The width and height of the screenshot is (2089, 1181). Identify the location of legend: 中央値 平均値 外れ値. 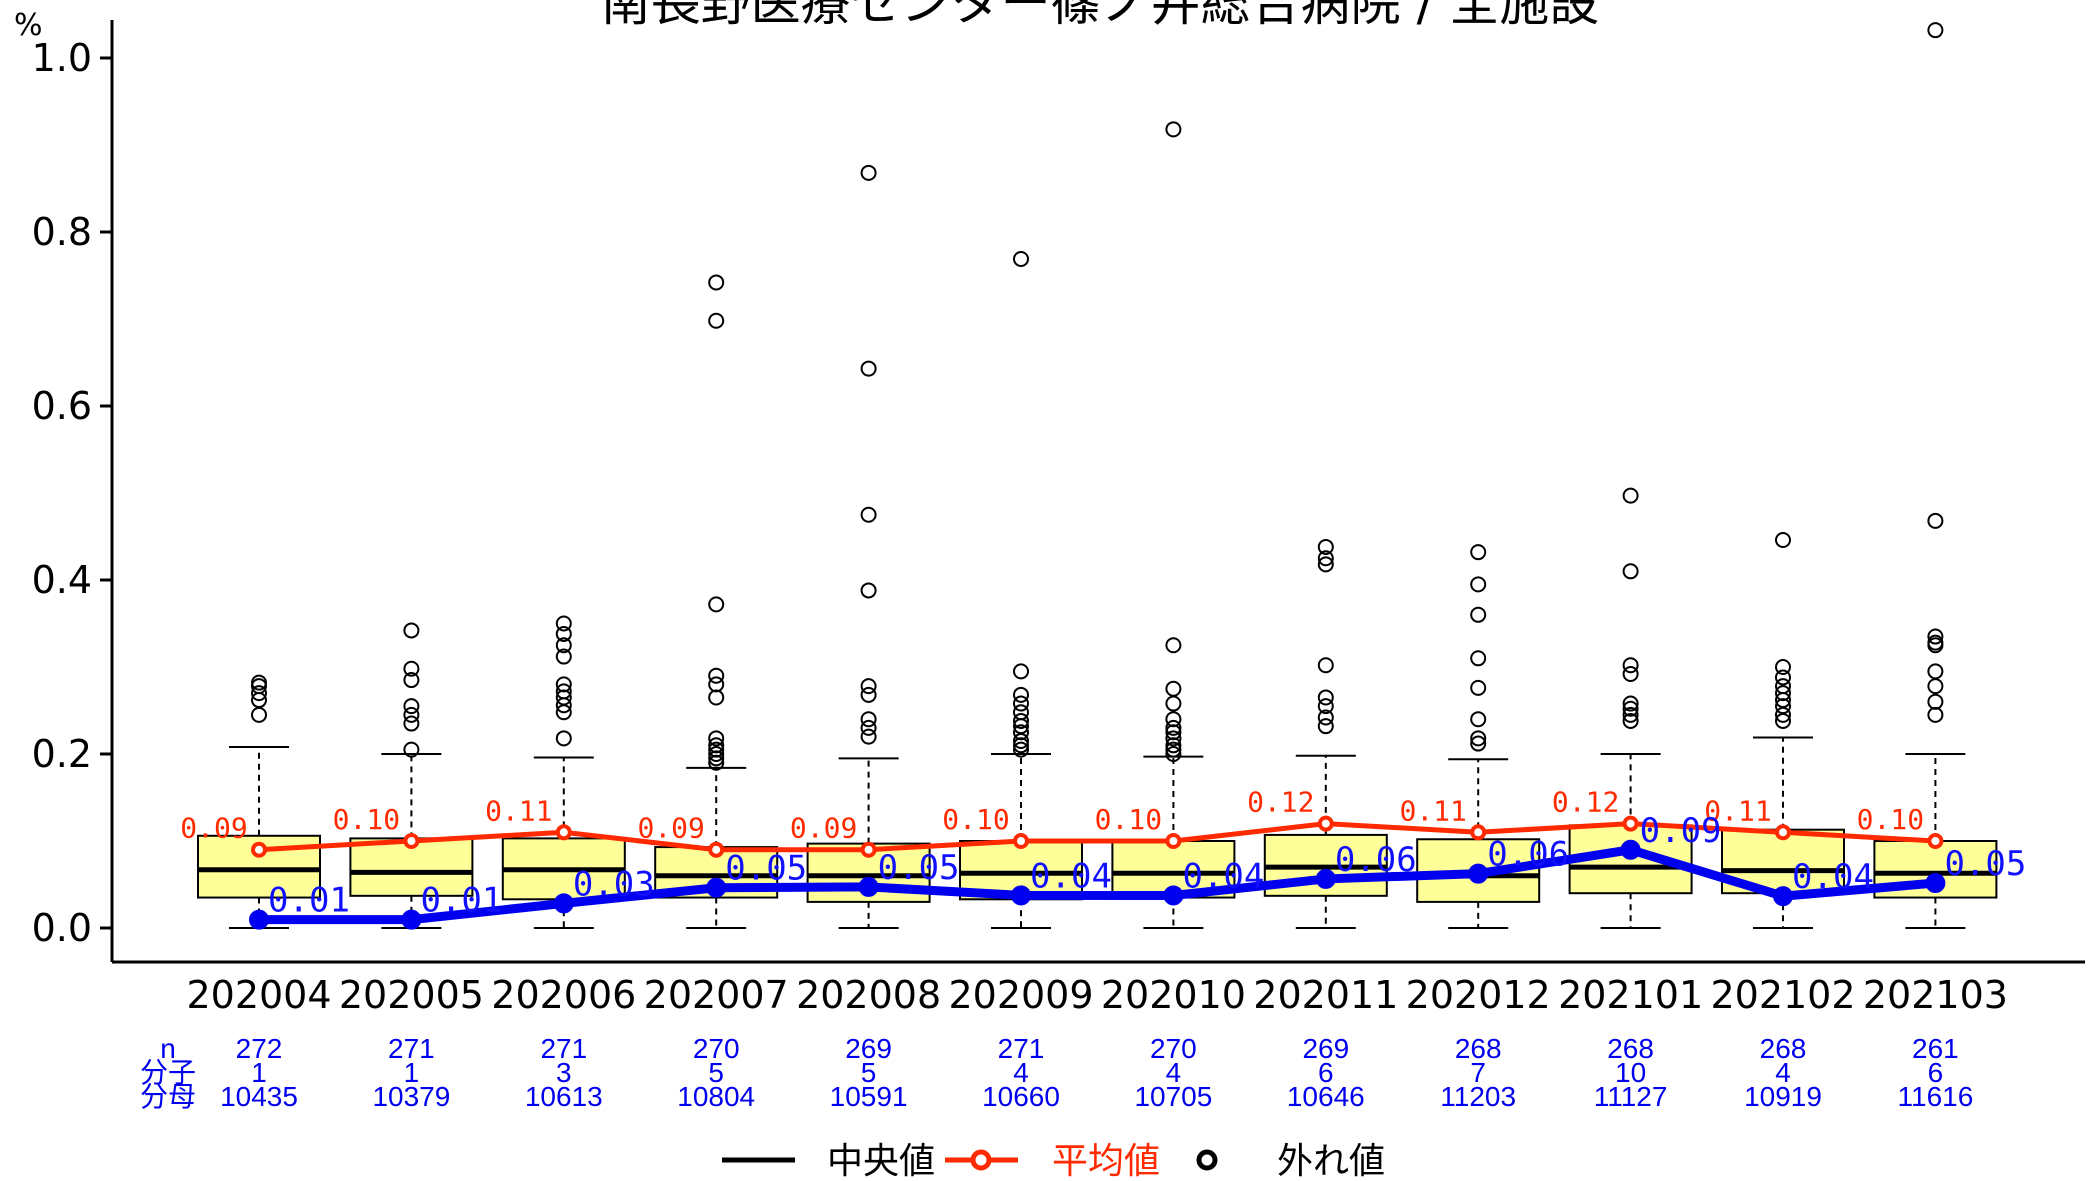
(1053, 1161).